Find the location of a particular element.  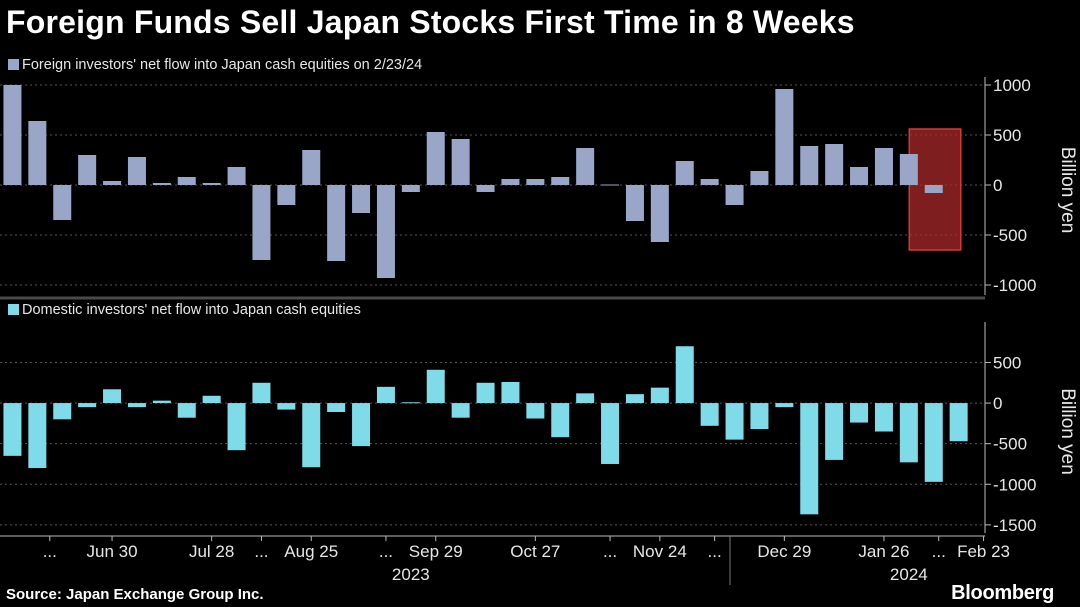

x-tick-label: Sep 29 is located at coordinates (436, 551).